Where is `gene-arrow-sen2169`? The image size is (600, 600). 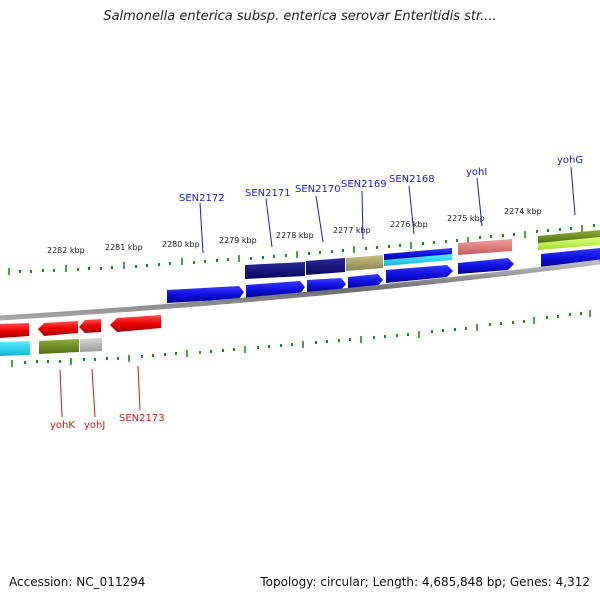
gene-arrow-sen2169 is located at coordinates (365, 281).